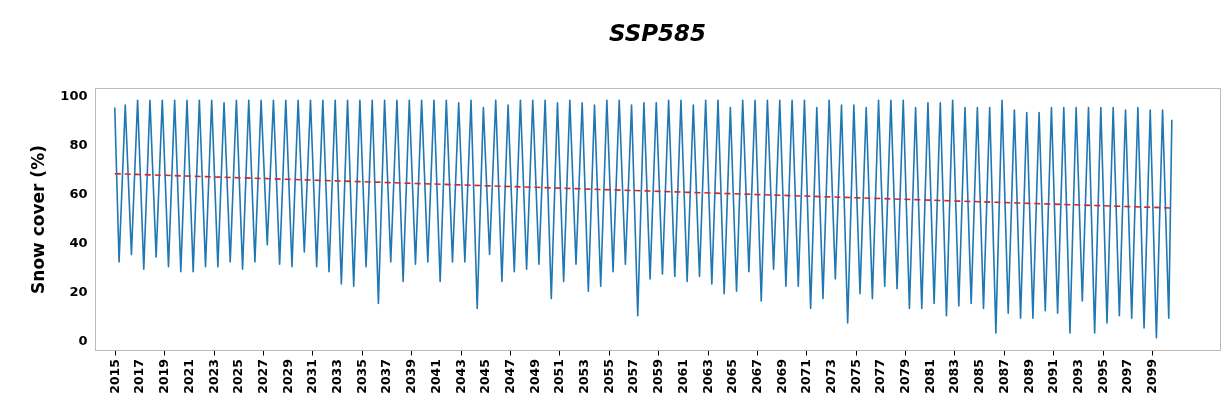 The height and width of the screenshot is (407, 1221). I want to click on x-tick-label: 2037, so click(386, 376).